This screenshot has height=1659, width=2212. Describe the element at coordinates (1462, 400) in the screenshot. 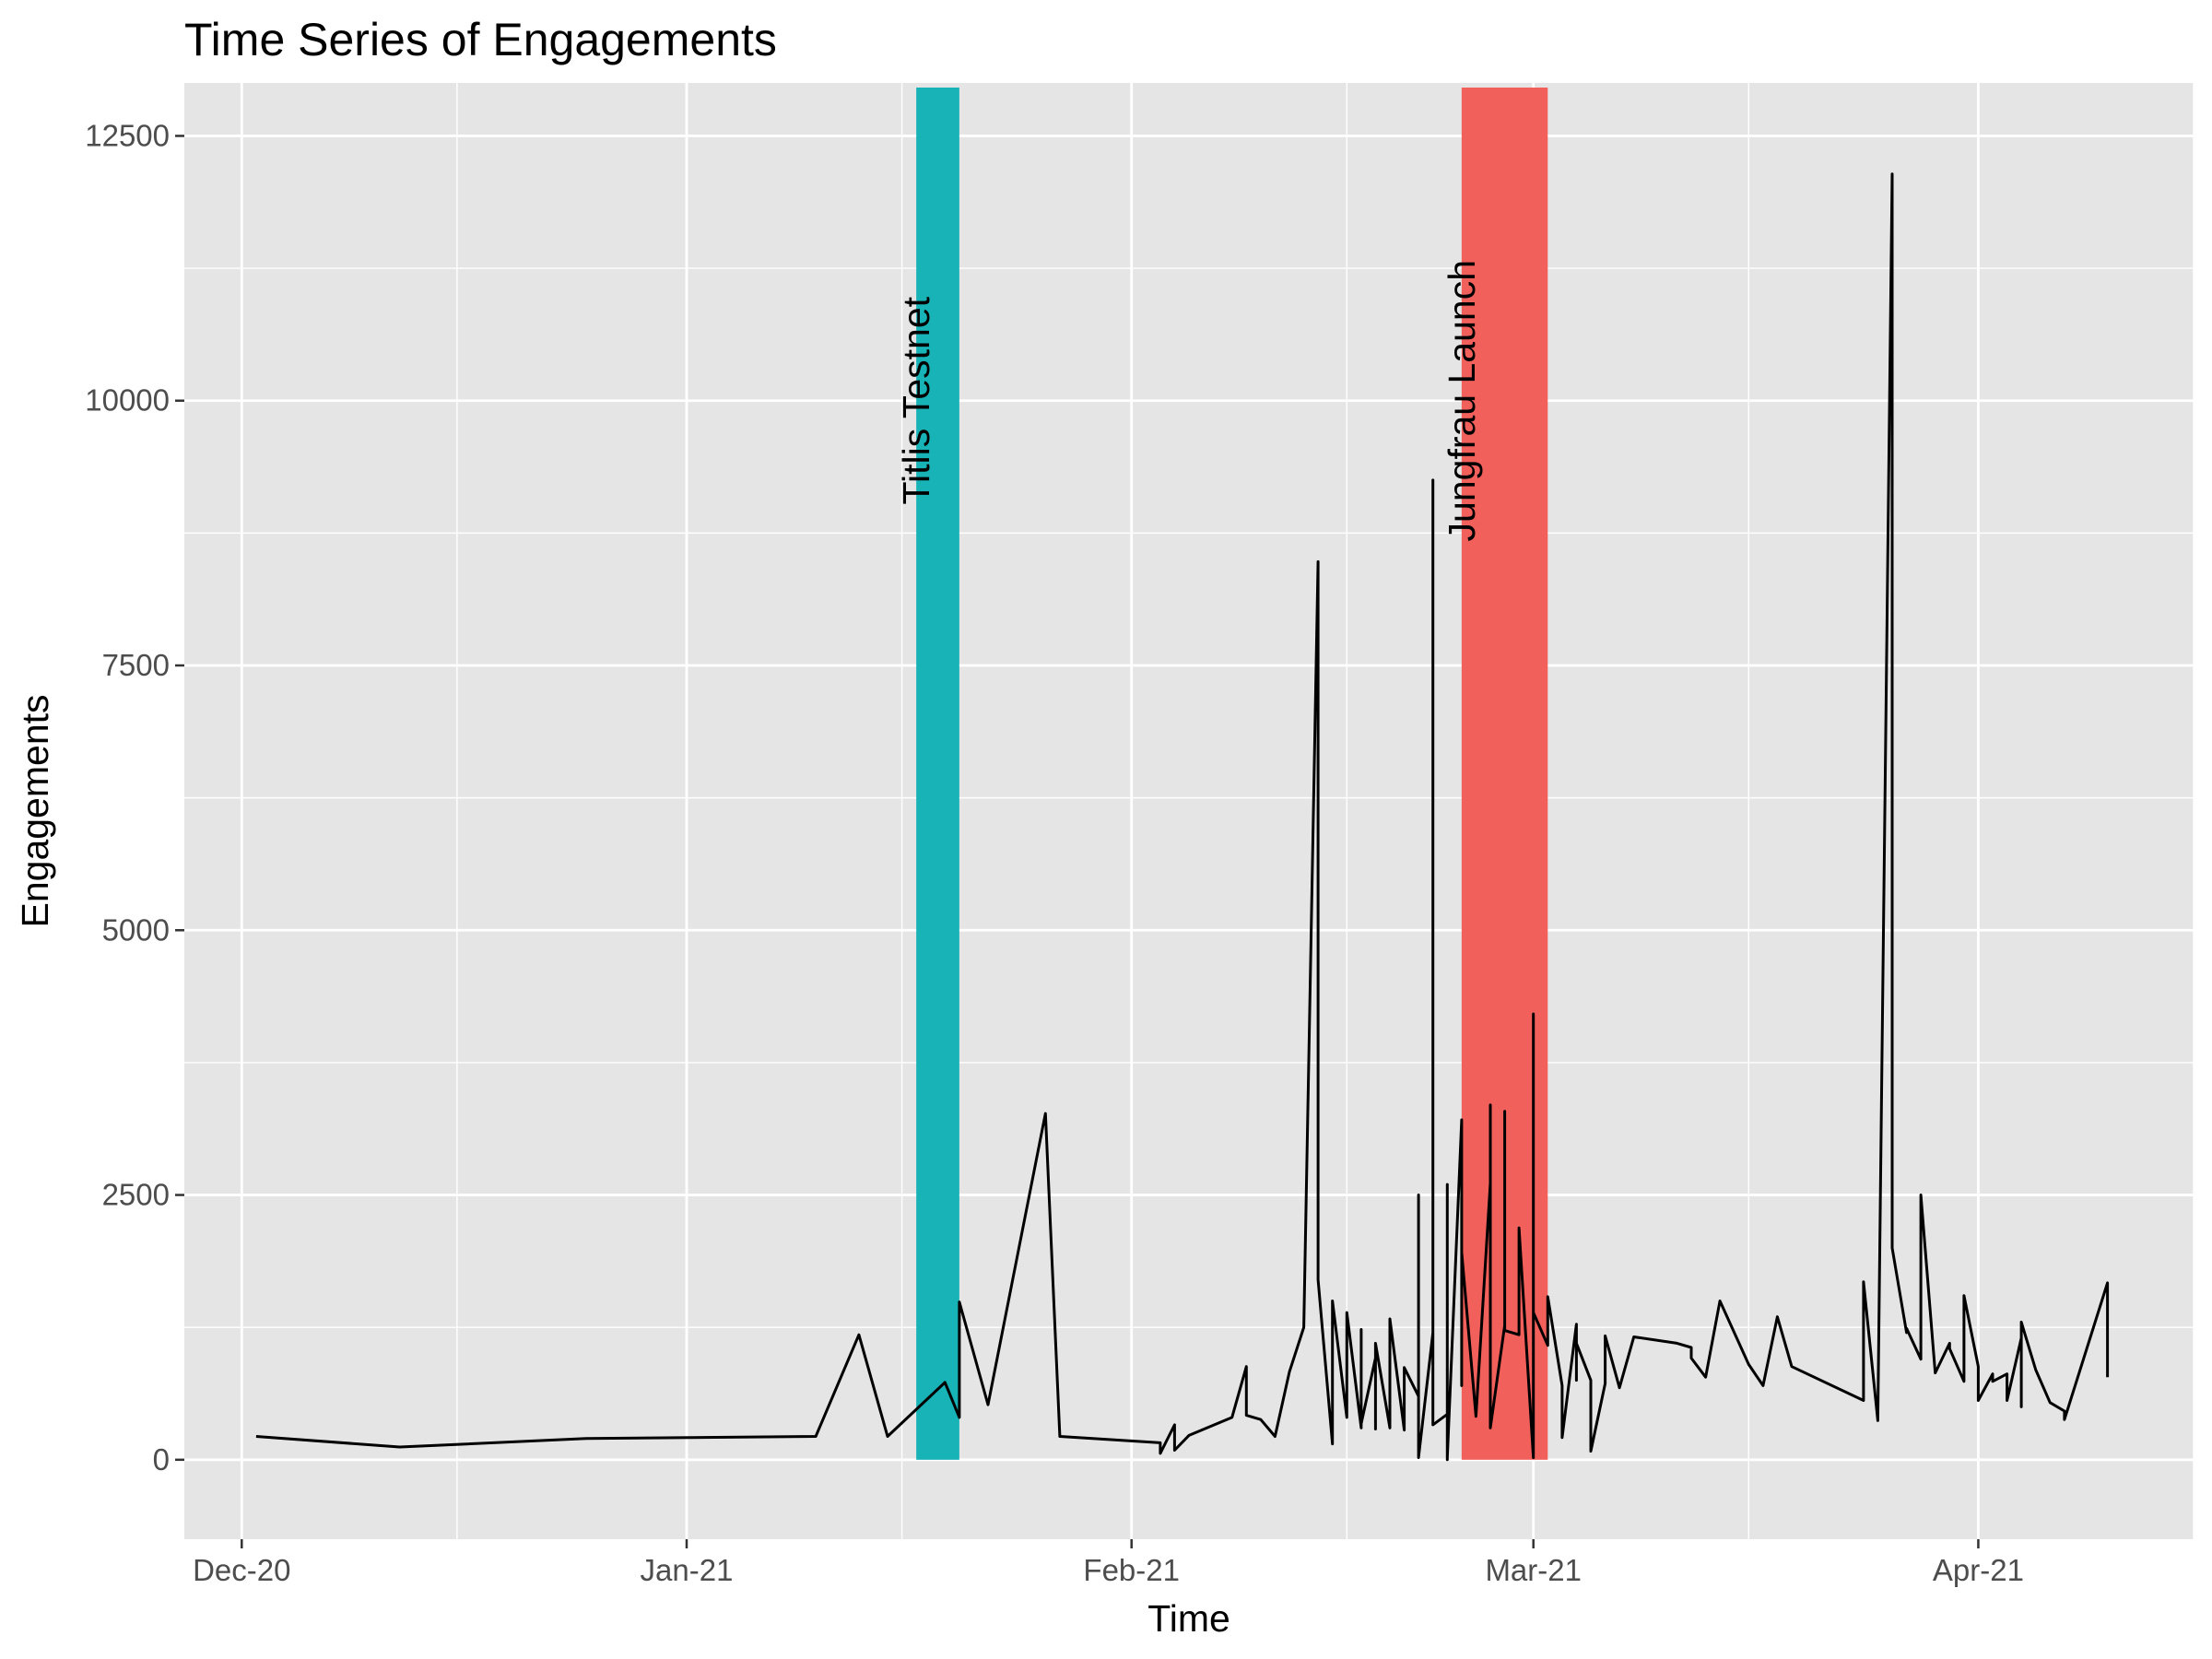

I see `annotation-label: Jungfrau Launch` at that location.